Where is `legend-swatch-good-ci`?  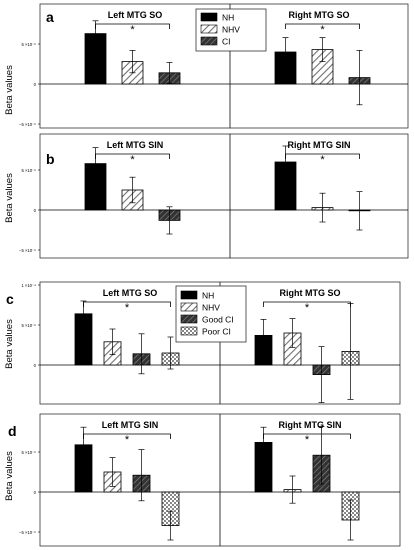
legend-swatch-good-ci is located at coordinates (189, 319).